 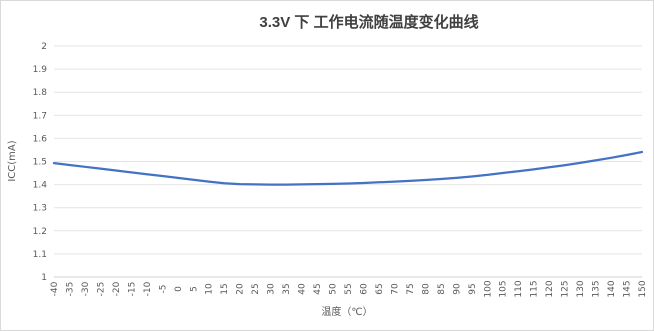 What do you see at coordinates (380, 288) in the screenshot?
I see `x-tick-label: 65` at bounding box center [380, 288].